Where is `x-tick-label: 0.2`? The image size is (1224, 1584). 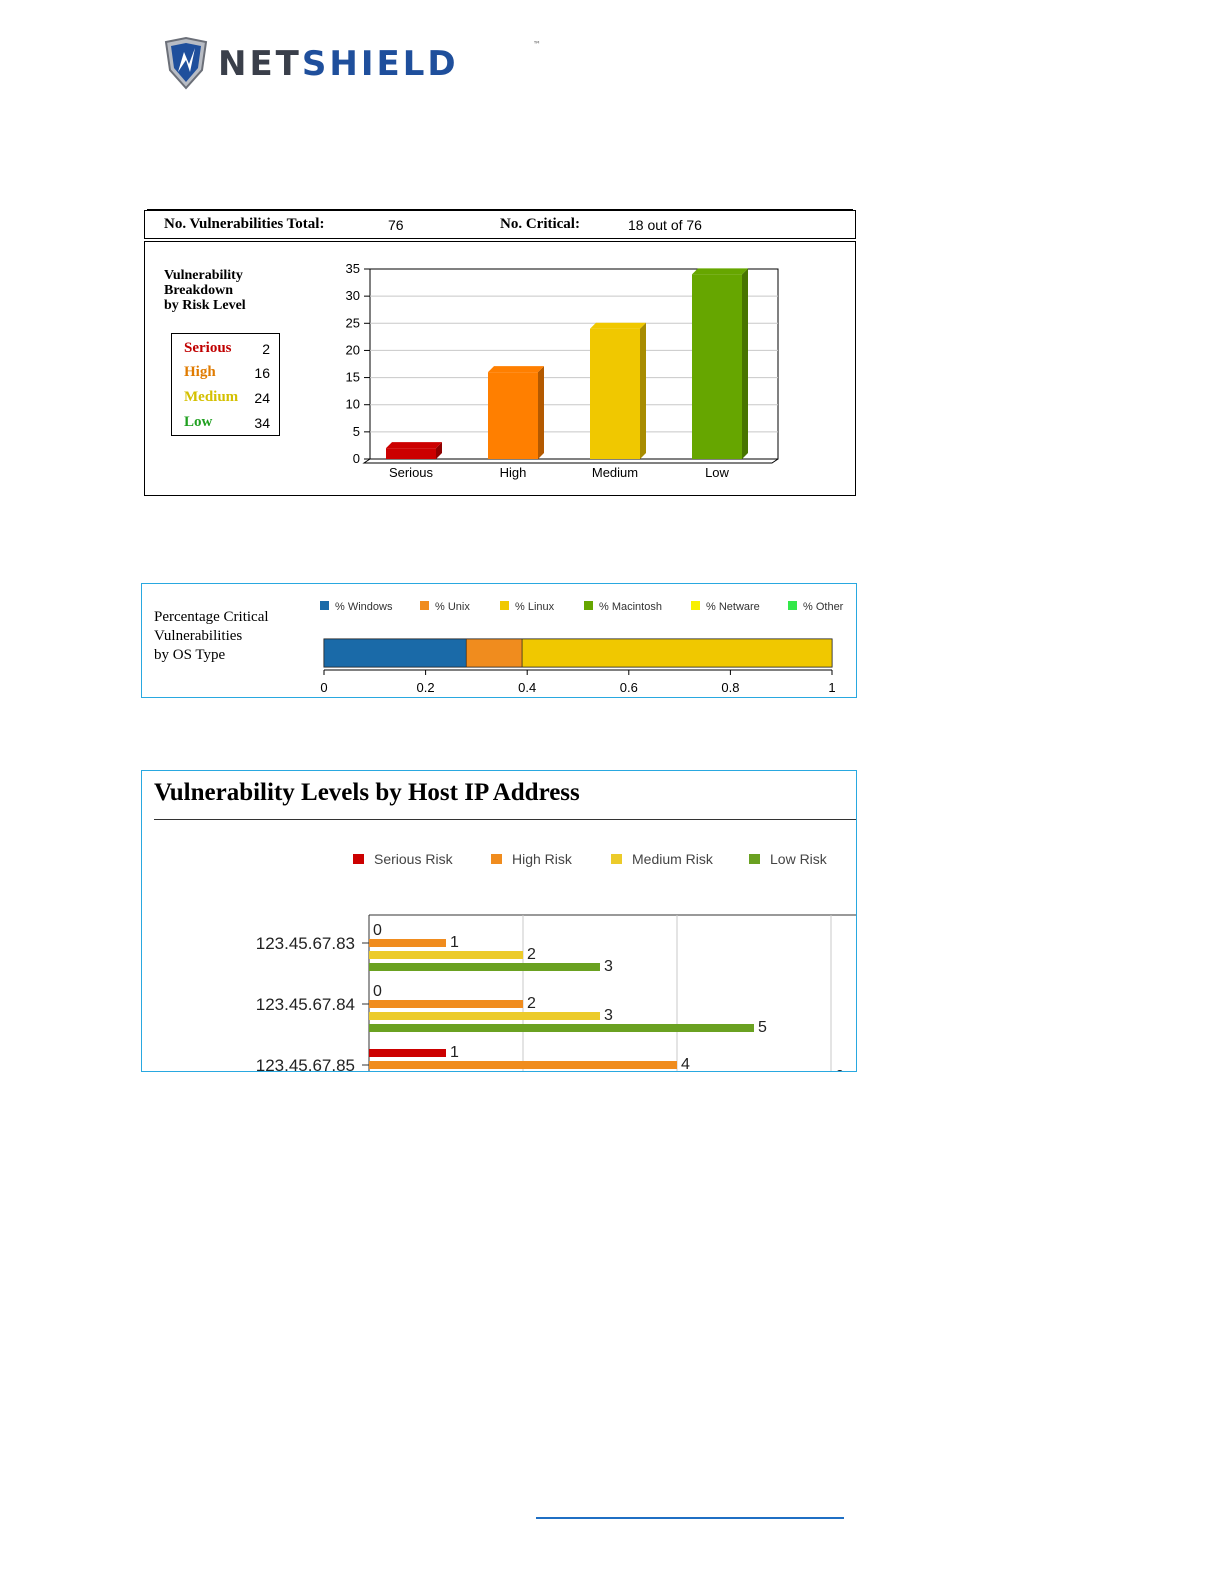
x-tick-label: 0.2 is located at coordinates (426, 687).